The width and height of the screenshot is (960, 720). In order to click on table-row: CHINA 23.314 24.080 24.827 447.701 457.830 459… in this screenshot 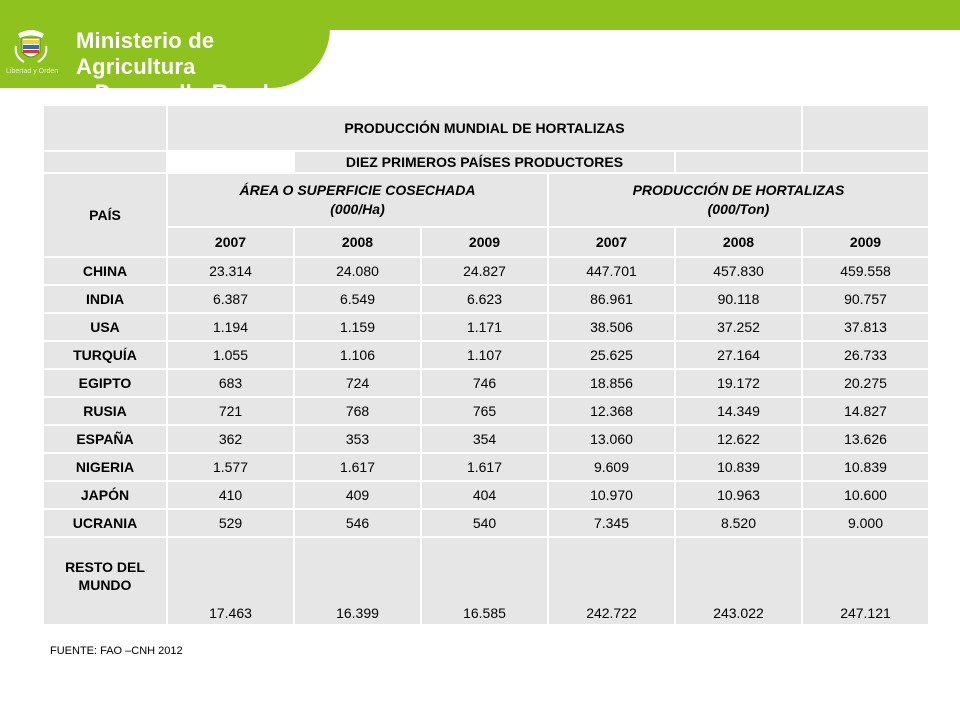, I will do `click(486, 271)`.